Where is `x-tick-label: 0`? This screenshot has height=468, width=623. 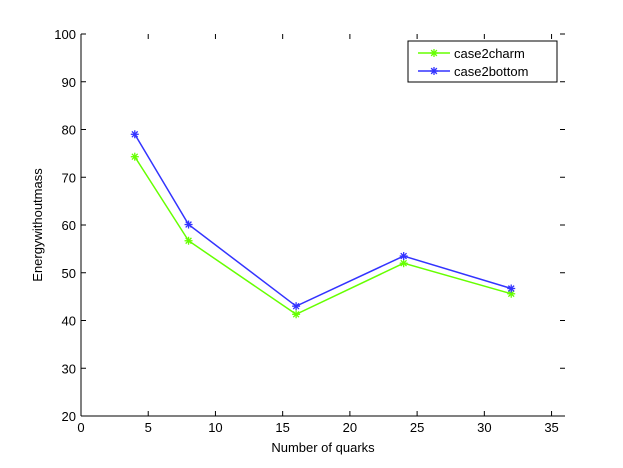
x-tick-label: 0 is located at coordinates (80, 427).